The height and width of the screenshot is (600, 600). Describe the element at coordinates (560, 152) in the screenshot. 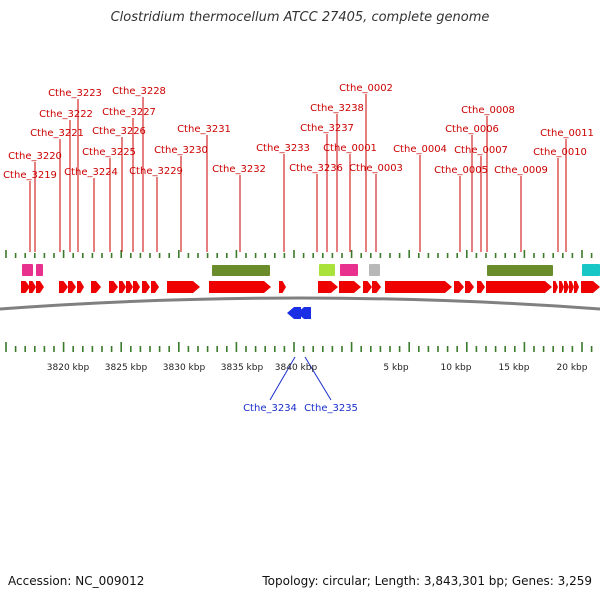

I see `gene-label: Cthe_0010` at that location.